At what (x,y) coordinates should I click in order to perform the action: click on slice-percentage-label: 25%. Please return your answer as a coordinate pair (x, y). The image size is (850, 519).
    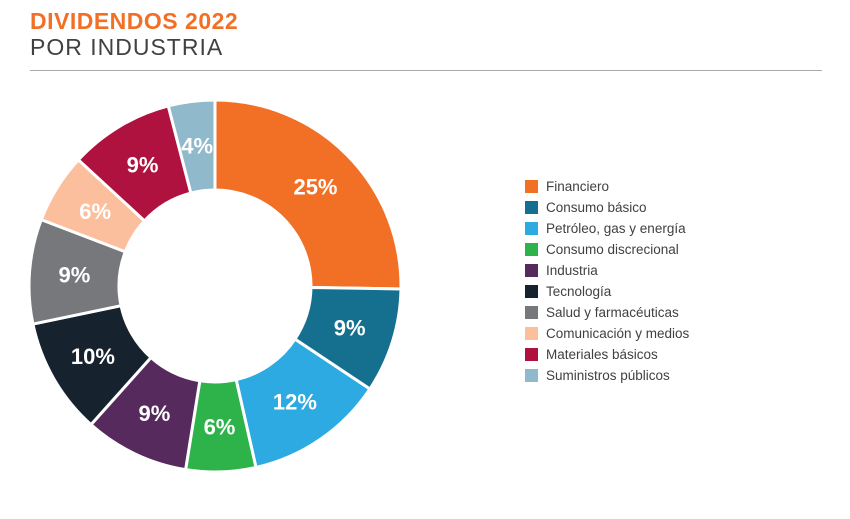
    Looking at the image, I should click on (315, 187).